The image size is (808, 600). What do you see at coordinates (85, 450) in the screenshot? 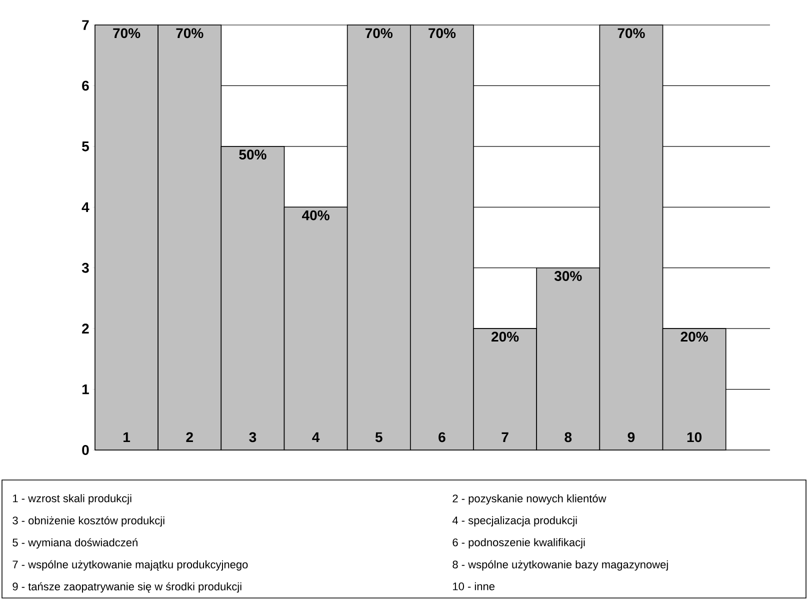
I see `y-tick-label: 0` at bounding box center [85, 450].